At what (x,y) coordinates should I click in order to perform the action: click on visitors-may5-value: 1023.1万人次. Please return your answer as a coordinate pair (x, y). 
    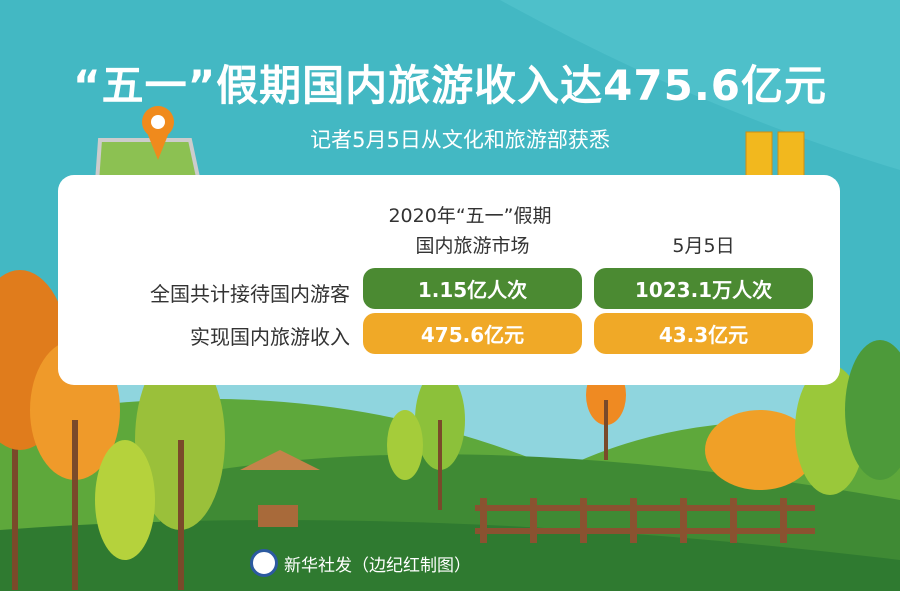
    Looking at the image, I should click on (703, 288).